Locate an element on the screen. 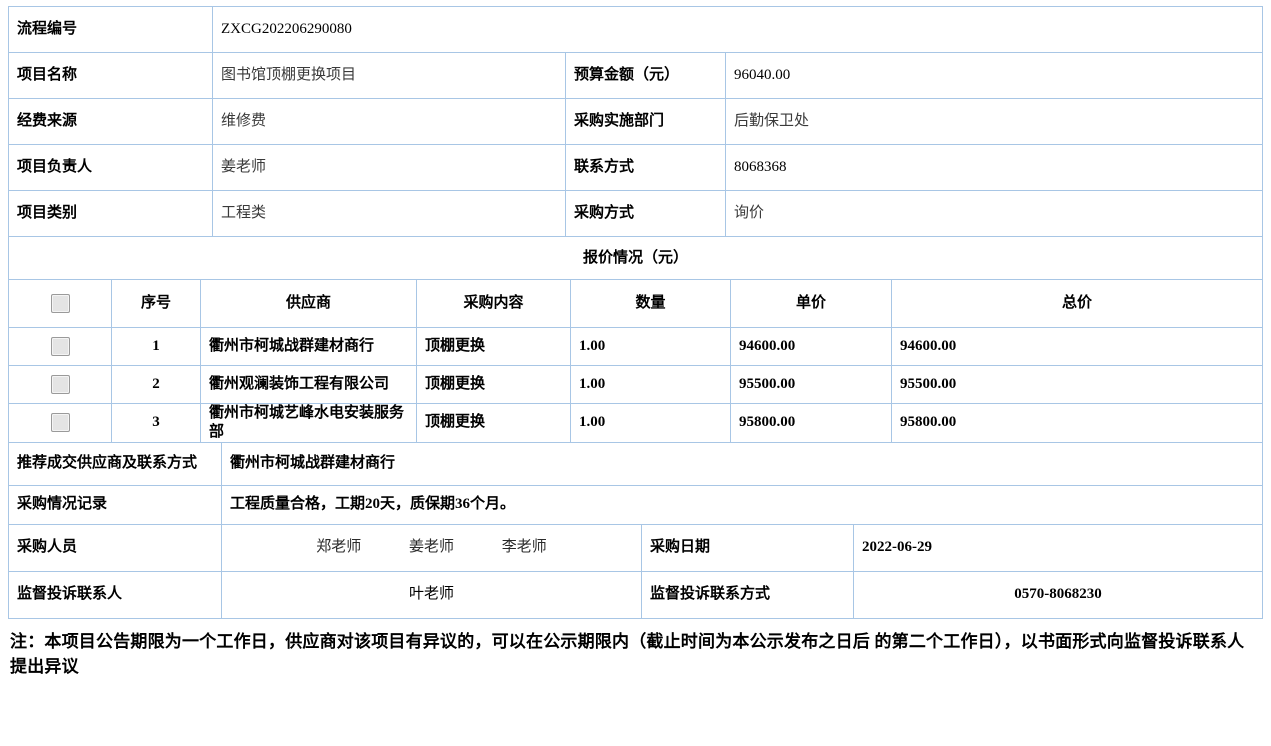  cell-unit-price: 94600.00 is located at coordinates (811, 346).